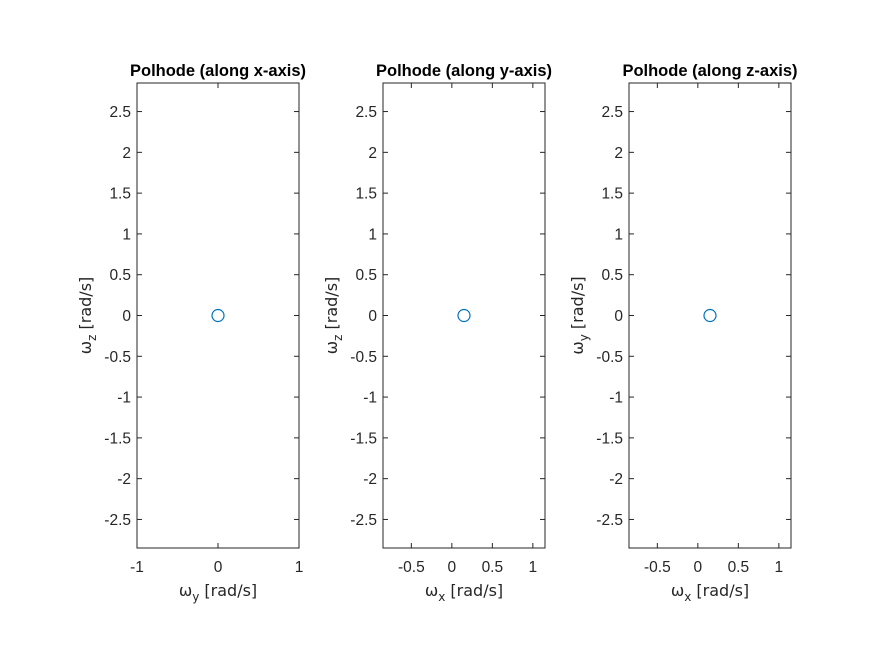 The height and width of the screenshot is (656, 875). I want to click on x-axis-label: ωy [rad/s], so click(218, 592).